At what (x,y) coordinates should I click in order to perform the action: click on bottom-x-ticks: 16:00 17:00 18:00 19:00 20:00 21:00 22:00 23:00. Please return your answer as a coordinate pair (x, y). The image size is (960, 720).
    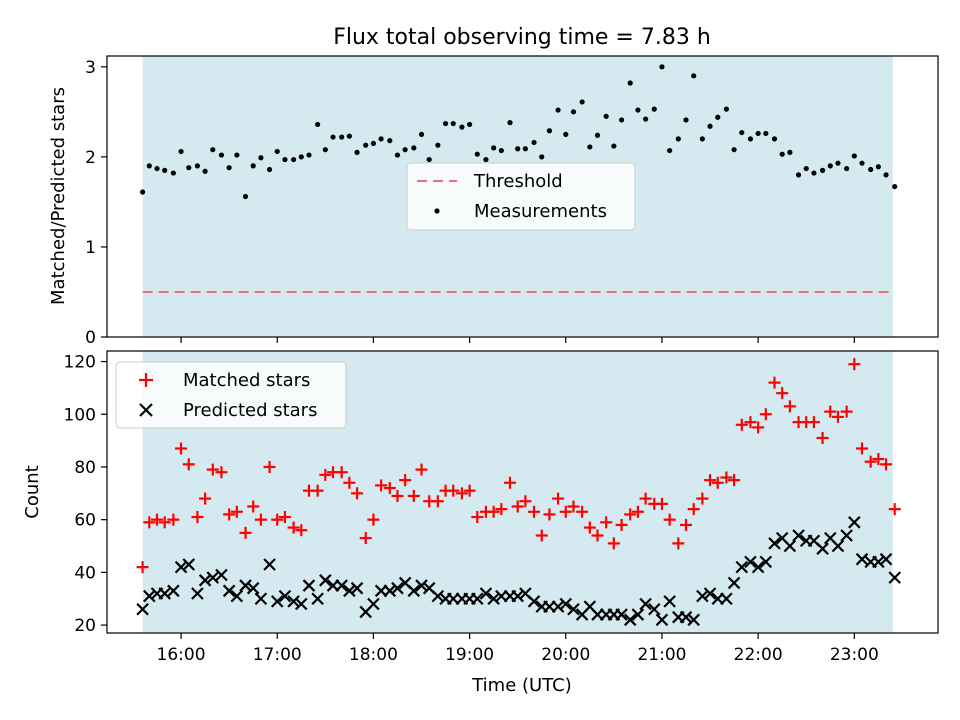
    Looking at the image, I should click on (518, 649).